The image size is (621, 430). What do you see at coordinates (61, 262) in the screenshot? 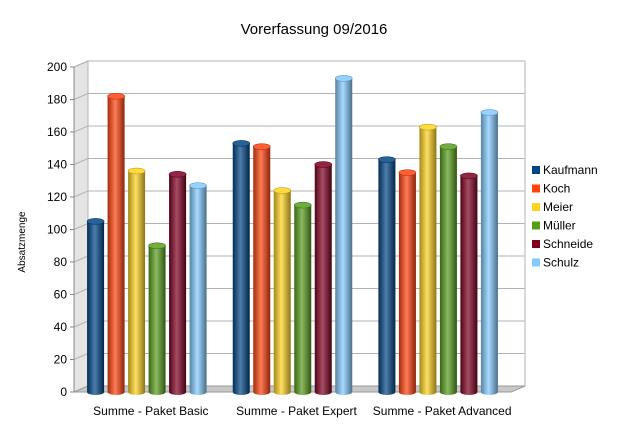
I see `y-tick-label: 80` at bounding box center [61, 262].